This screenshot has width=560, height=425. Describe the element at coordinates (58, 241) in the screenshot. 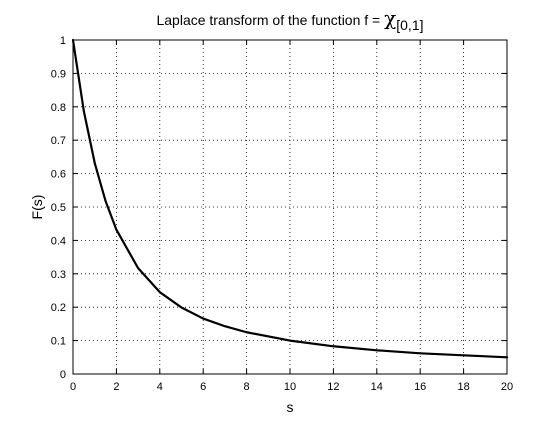

I see `y-tick-label: 0.4` at that location.